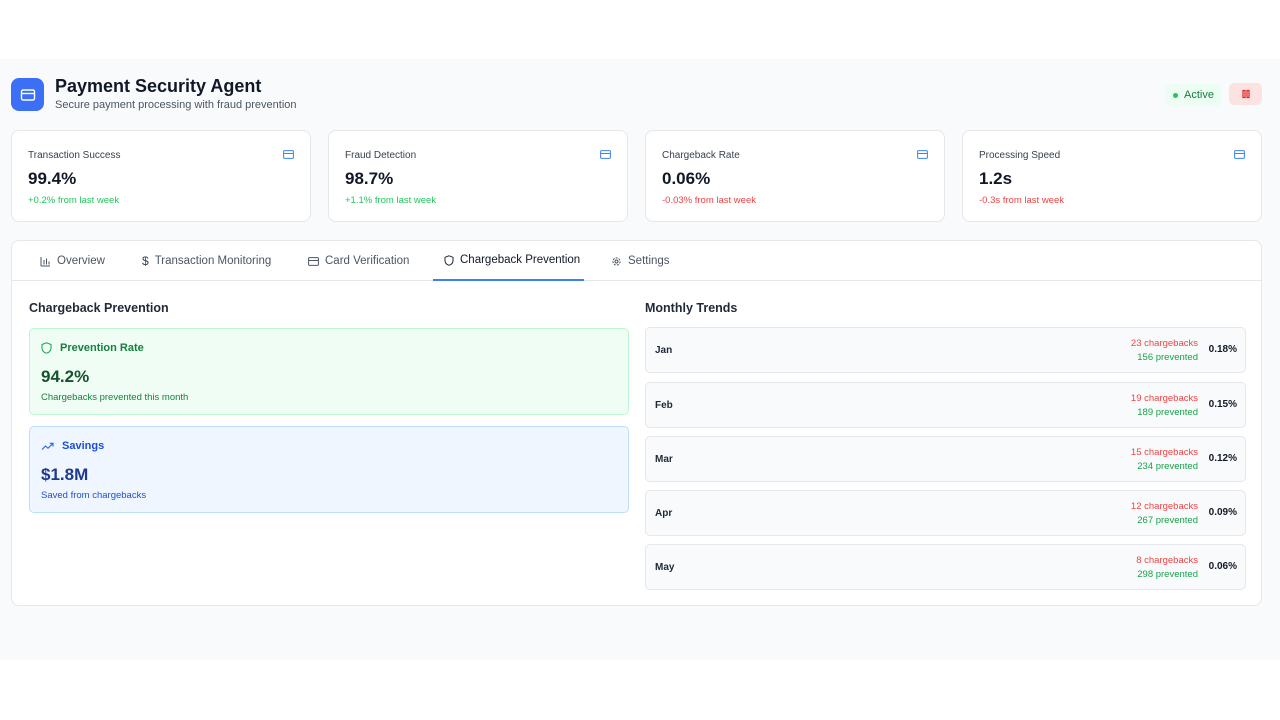  I want to click on list-item: Feb 19 chargebacks 189 prevented 0.15%, so click(945, 405).